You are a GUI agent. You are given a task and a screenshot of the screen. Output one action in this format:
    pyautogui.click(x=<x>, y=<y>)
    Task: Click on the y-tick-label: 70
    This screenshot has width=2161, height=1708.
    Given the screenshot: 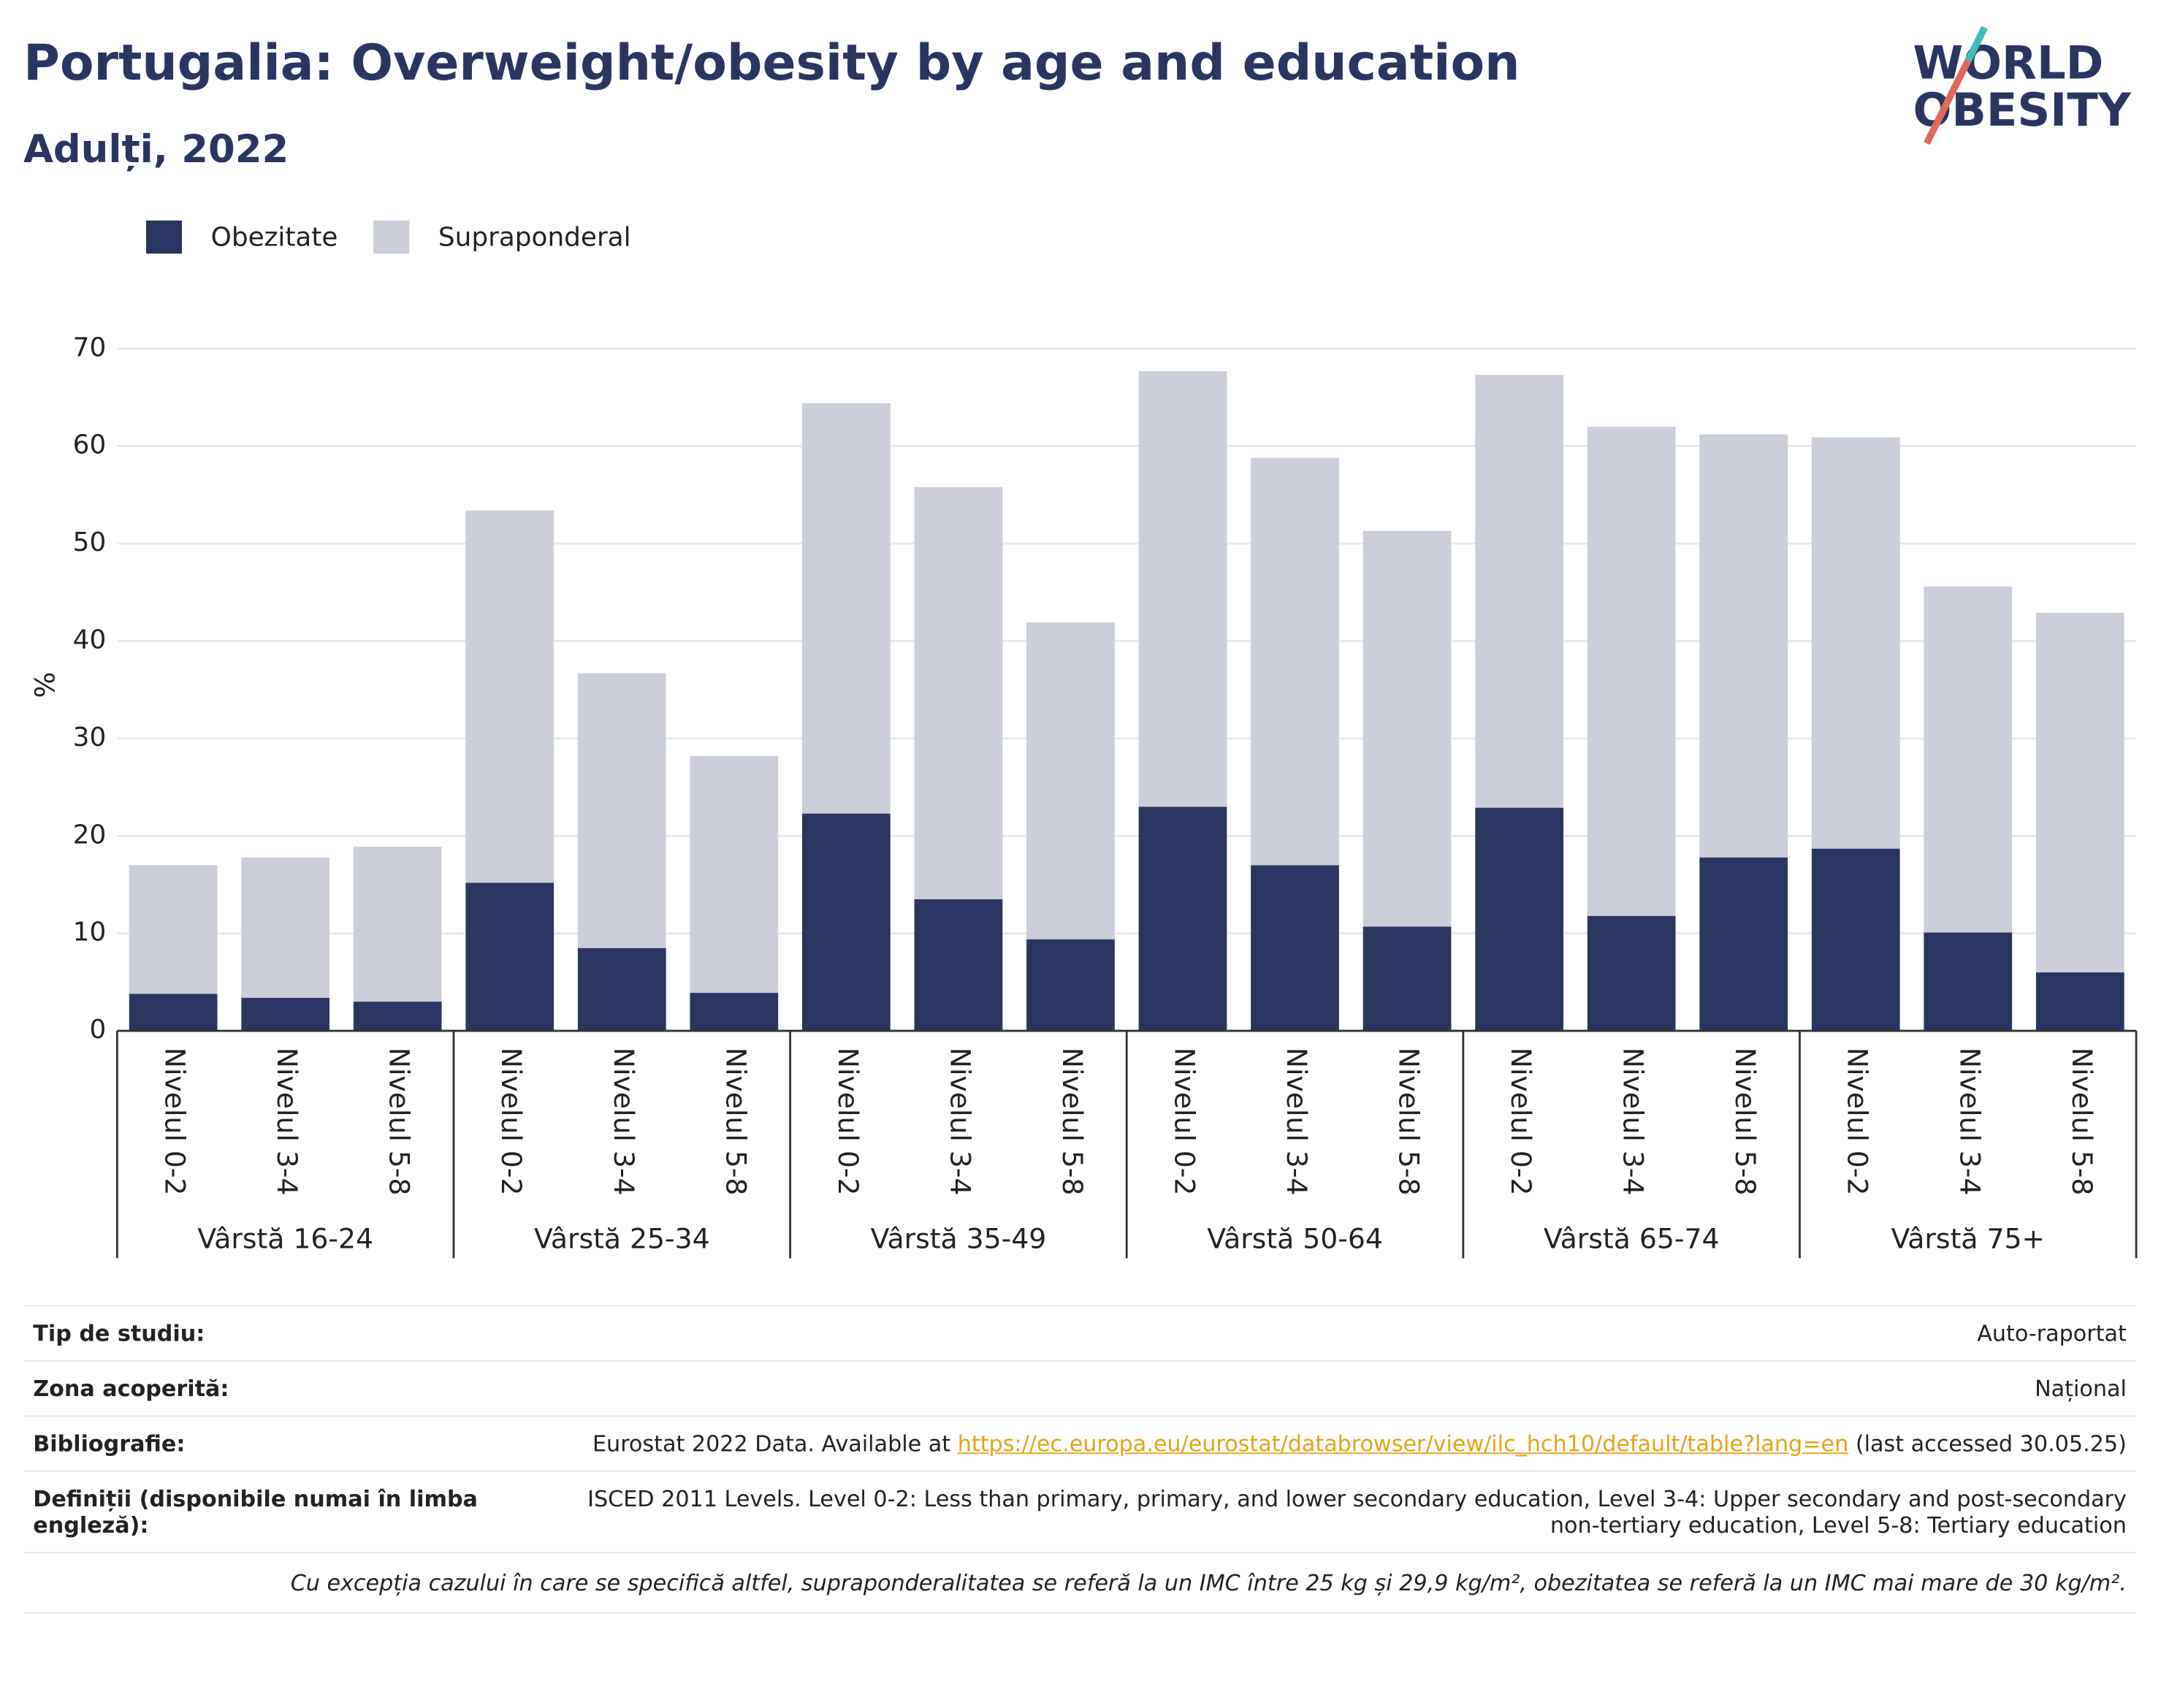 What is the action you would take?
    pyautogui.click(x=90, y=347)
    